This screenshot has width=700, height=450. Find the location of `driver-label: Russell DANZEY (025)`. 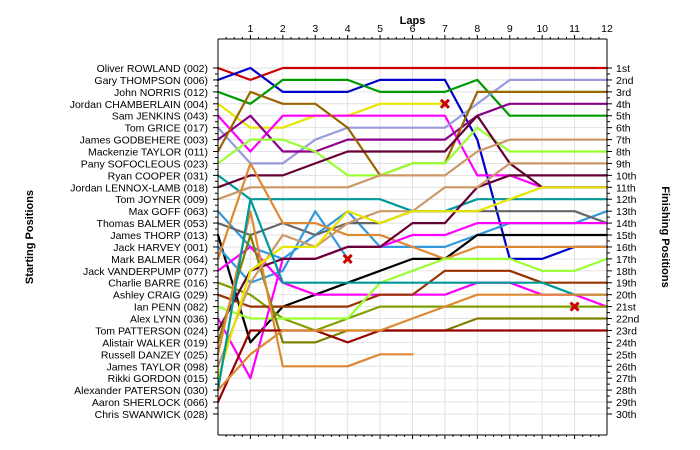

driver-label: Russell DANZEY (025) is located at coordinates (154, 355).